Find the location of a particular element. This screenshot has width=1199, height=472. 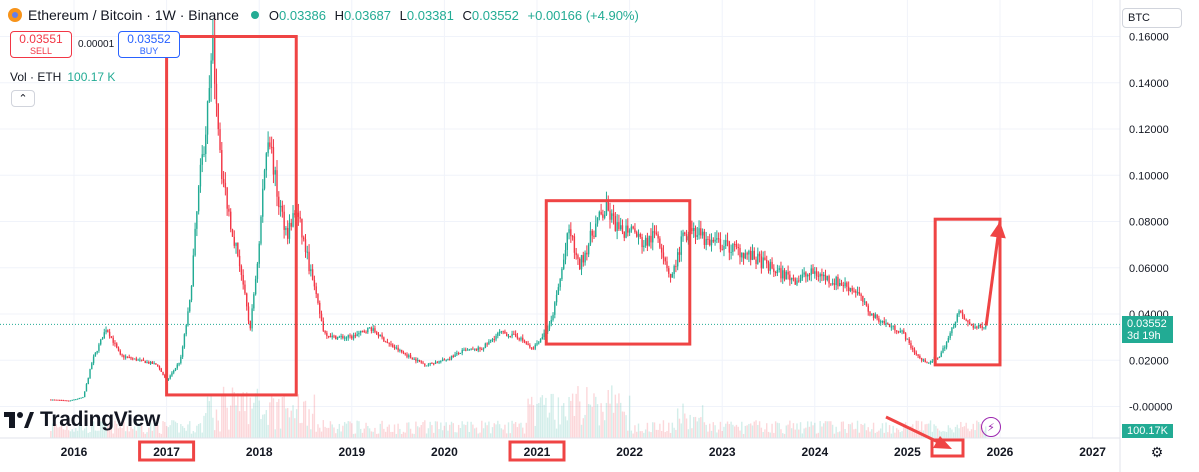

buy-button: 0.03552 BUY is located at coordinates (149, 44).